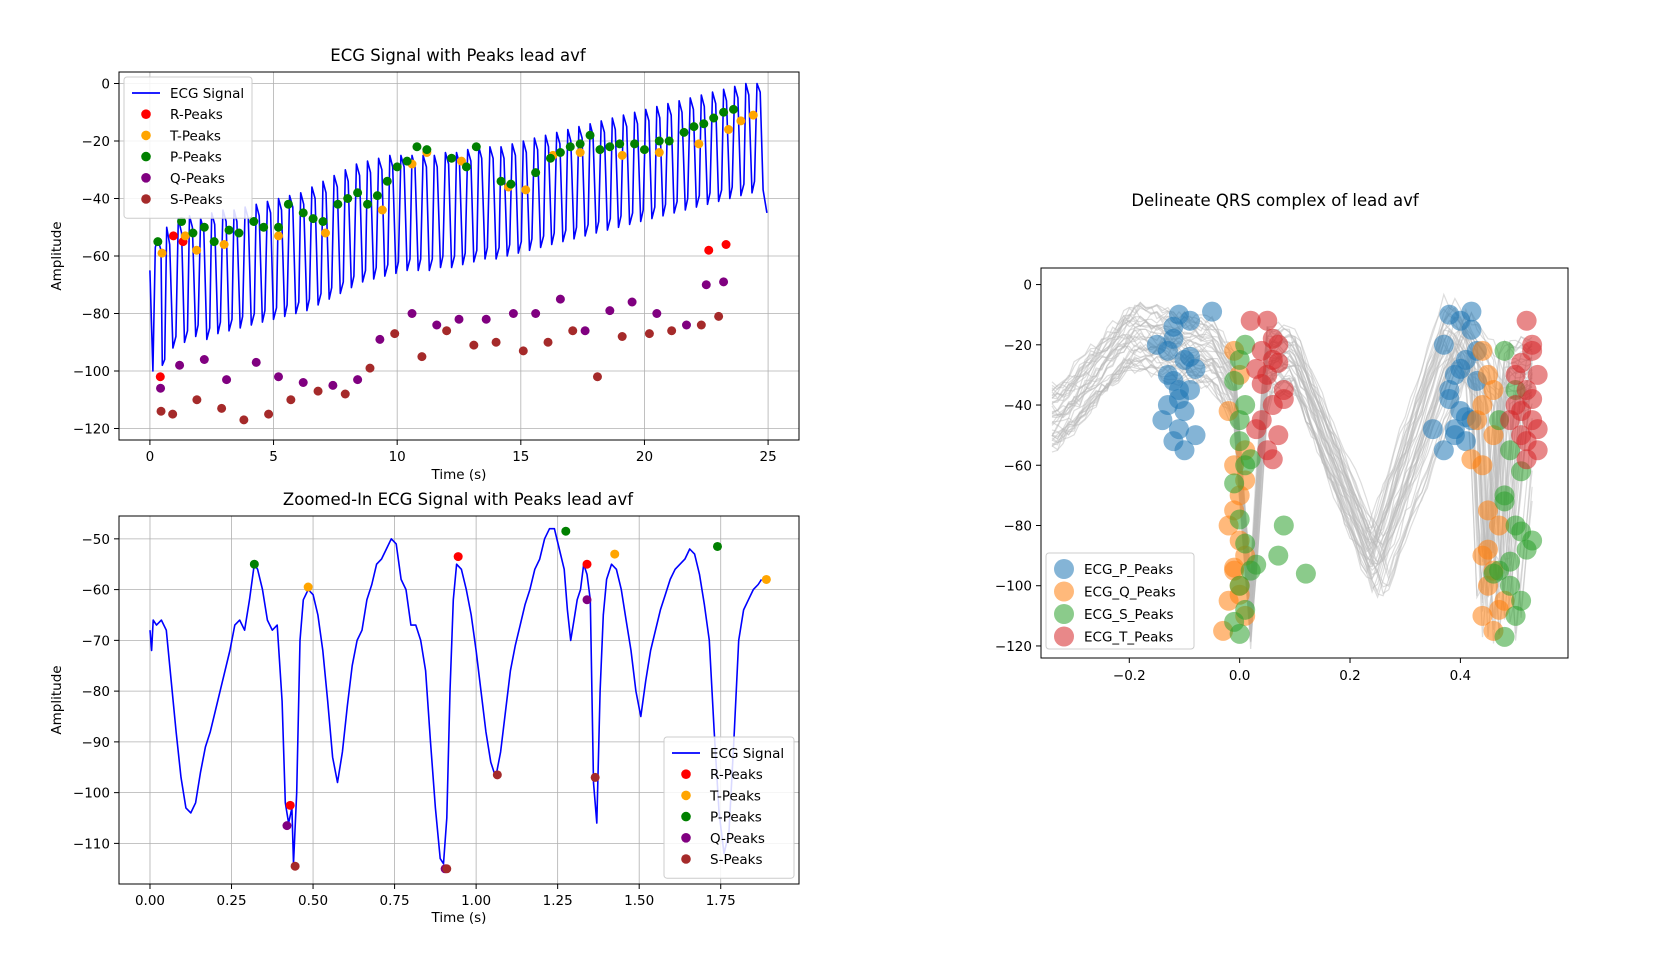  I want to click on chart2-y-label: Amplitude, so click(57, 699).